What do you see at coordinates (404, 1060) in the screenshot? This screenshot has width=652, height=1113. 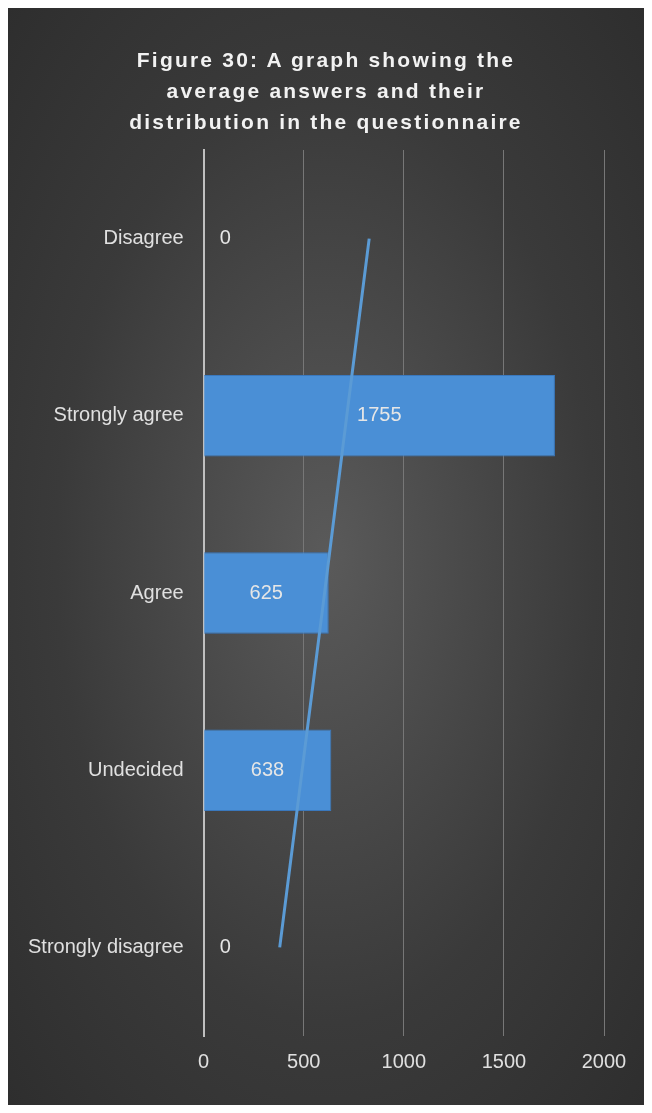 I see `x-tick-label: 1000` at bounding box center [404, 1060].